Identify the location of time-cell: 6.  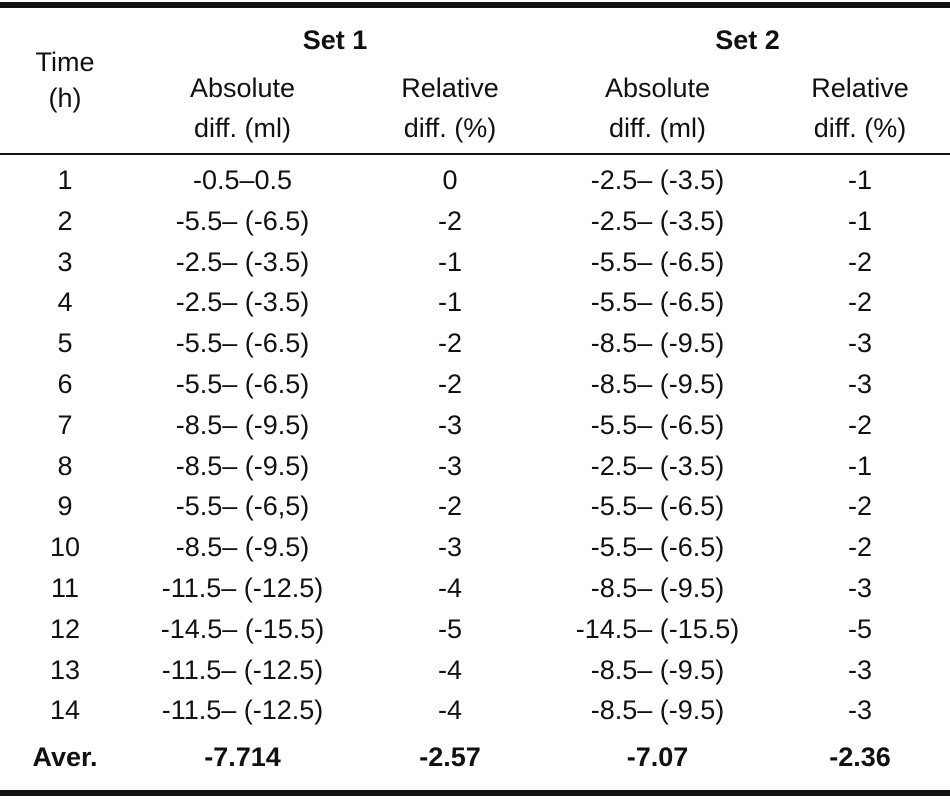
(65, 384).